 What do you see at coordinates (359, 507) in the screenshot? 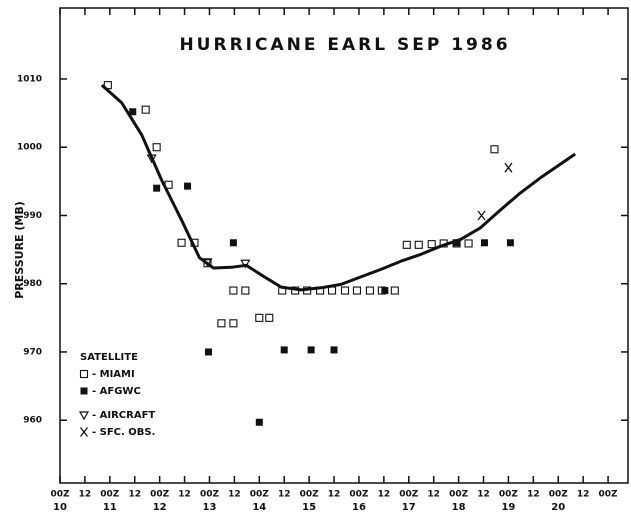
I see `x-day-label: 16` at bounding box center [359, 507].